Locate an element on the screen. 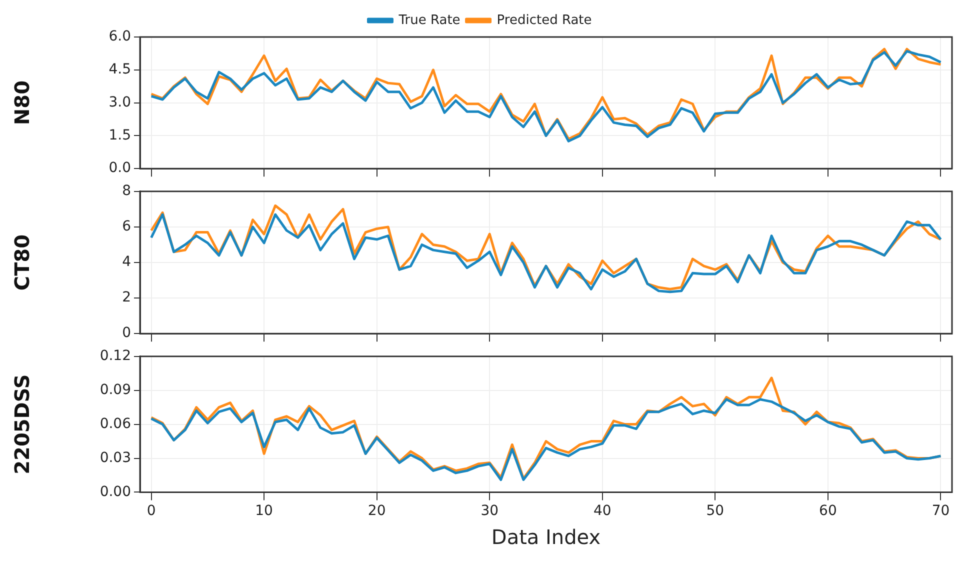 The width and height of the screenshot is (958, 563). x-tick-label: 0 is located at coordinates (151, 511).